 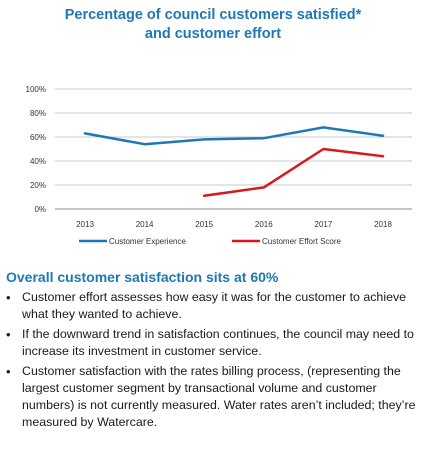 What do you see at coordinates (38, 137) in the screenshot?
I see `y-tick-label-60pct: 60%` at bounding box center [38, 137].